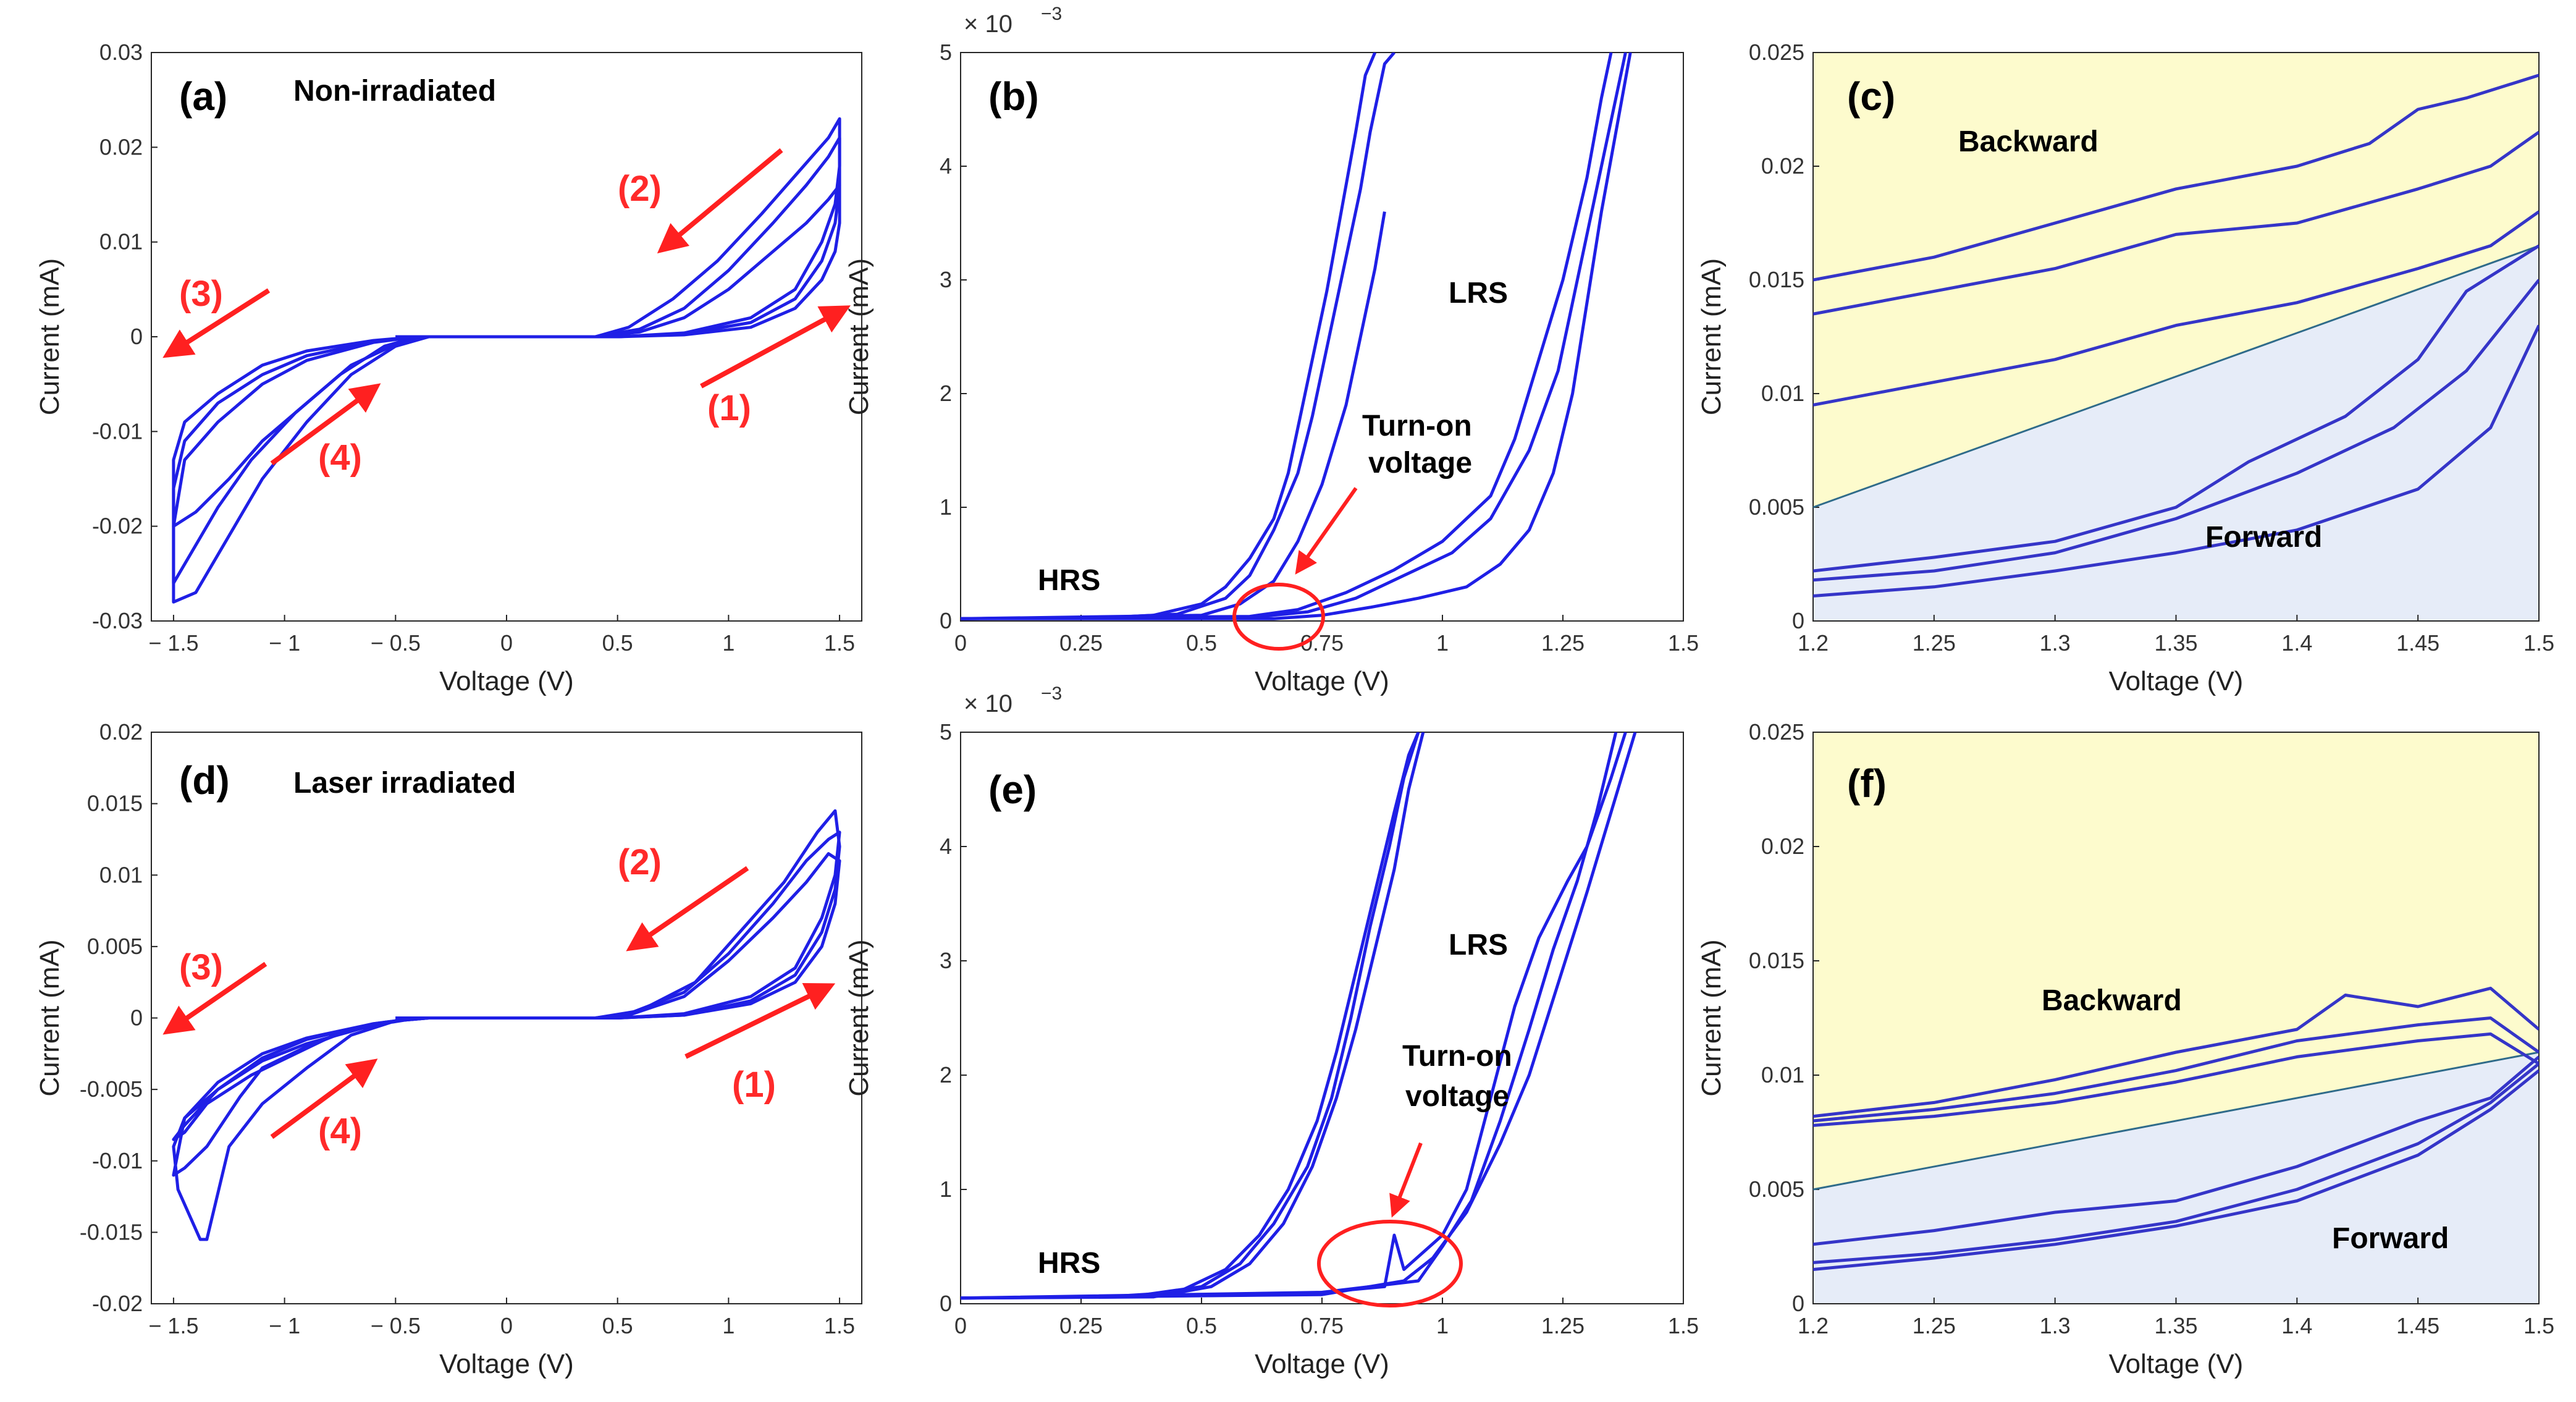 The height and width of the screenshot is (1402, 2576). What do you see at coordinates (216, 323) in the screenshot?
I see `sweep-arrow-3-a` at bounding box center [216, 323].